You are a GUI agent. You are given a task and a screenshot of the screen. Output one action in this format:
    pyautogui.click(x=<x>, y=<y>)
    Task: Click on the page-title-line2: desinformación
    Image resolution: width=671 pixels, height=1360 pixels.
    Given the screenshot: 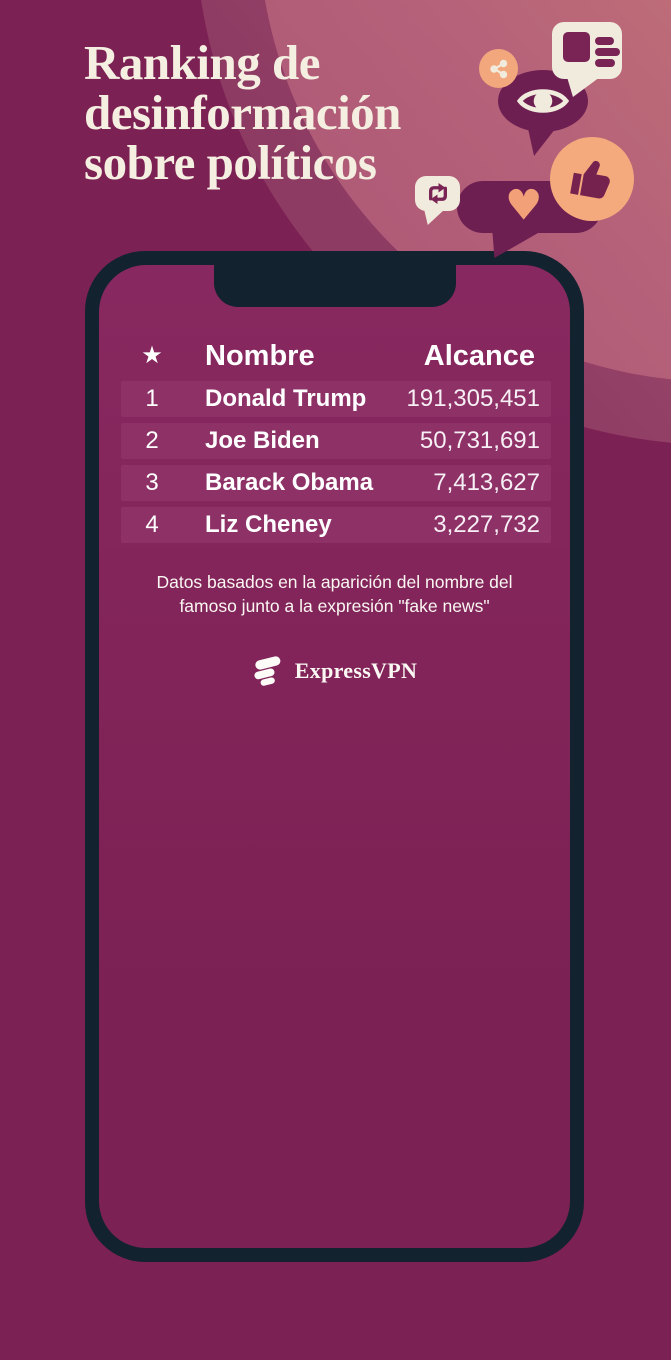 What is the action you would take?
    pyautogui.click(x=242, y=112)
    